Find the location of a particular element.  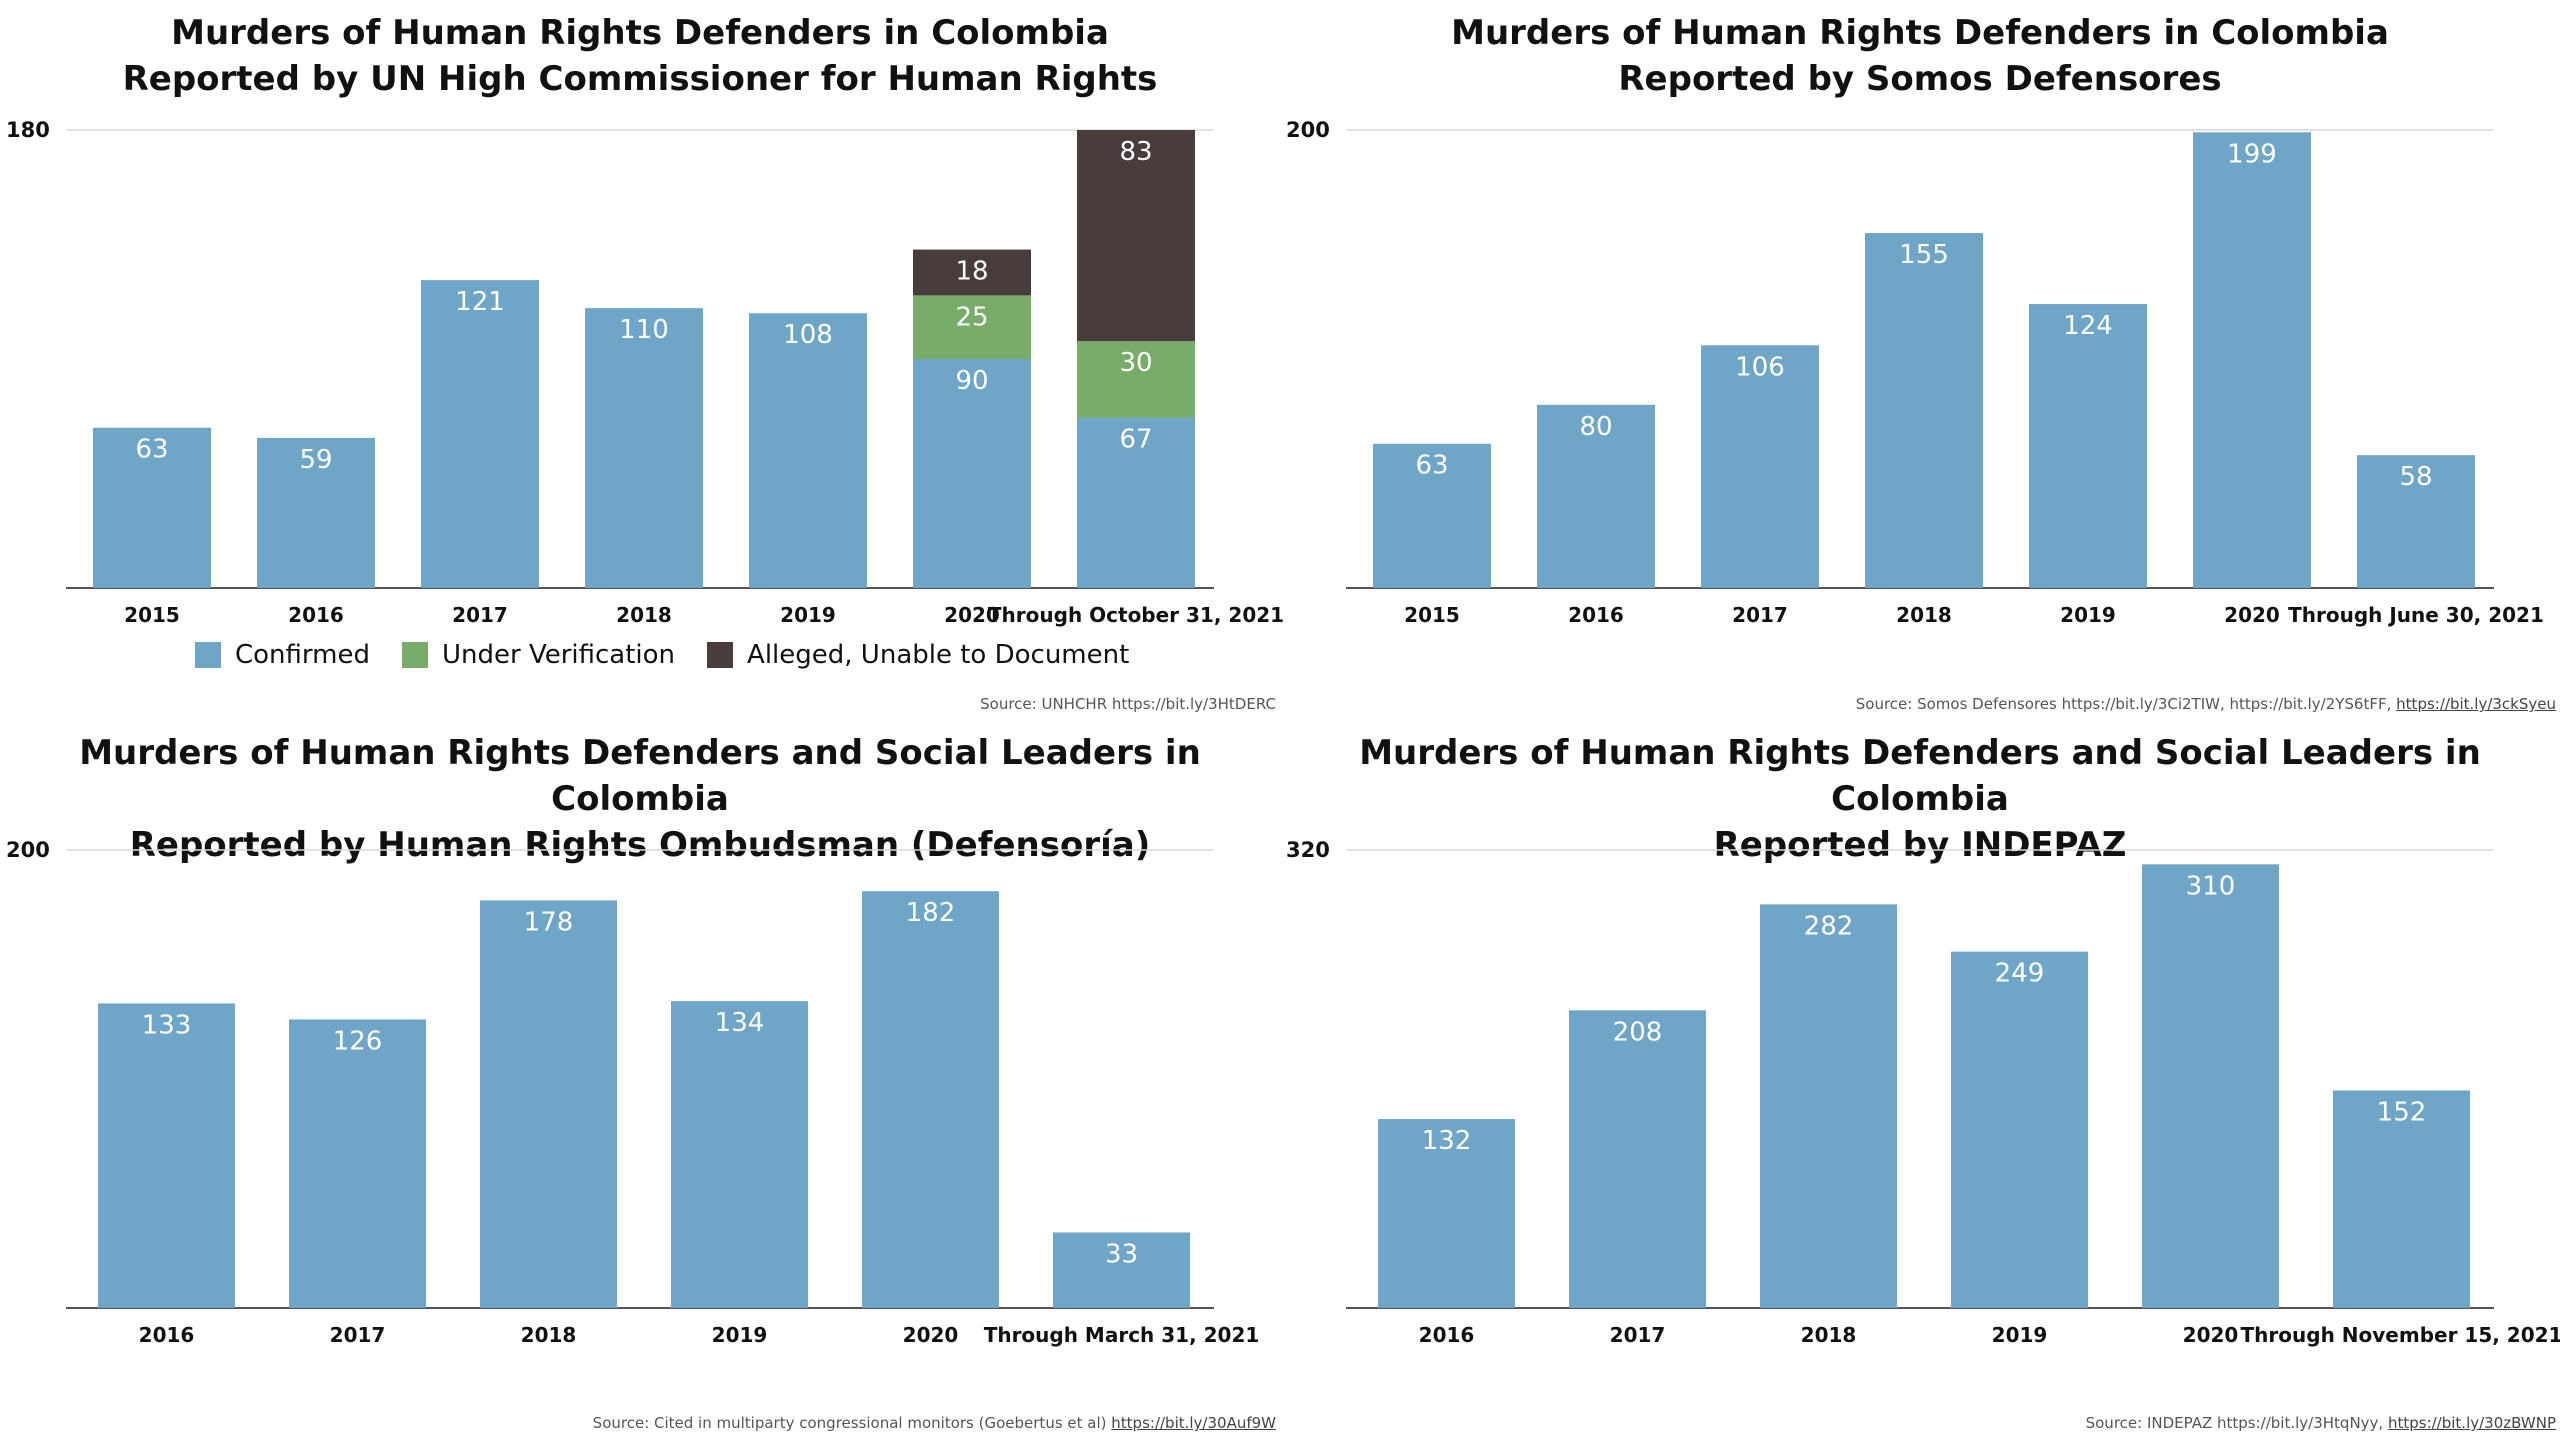

x-tick-label: Through June 30, 2021 is located at coordinates (2416, 615).